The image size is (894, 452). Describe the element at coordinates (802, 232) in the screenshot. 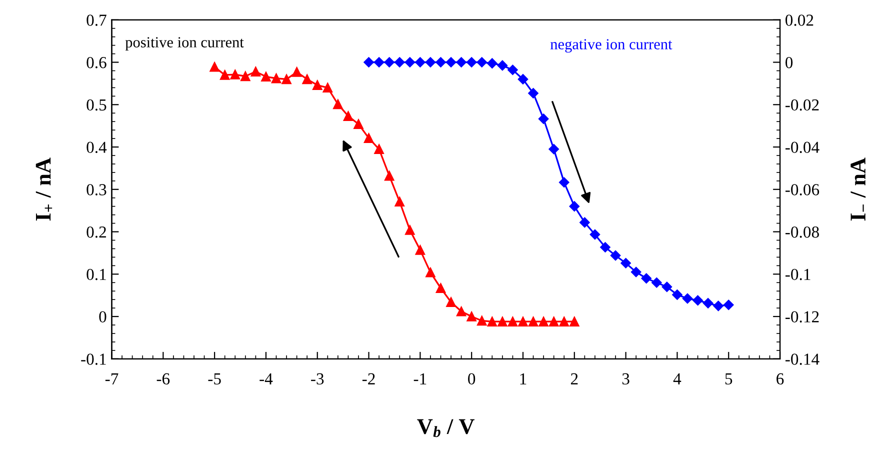

I see `y2-tick-label: -0.08` at that location.